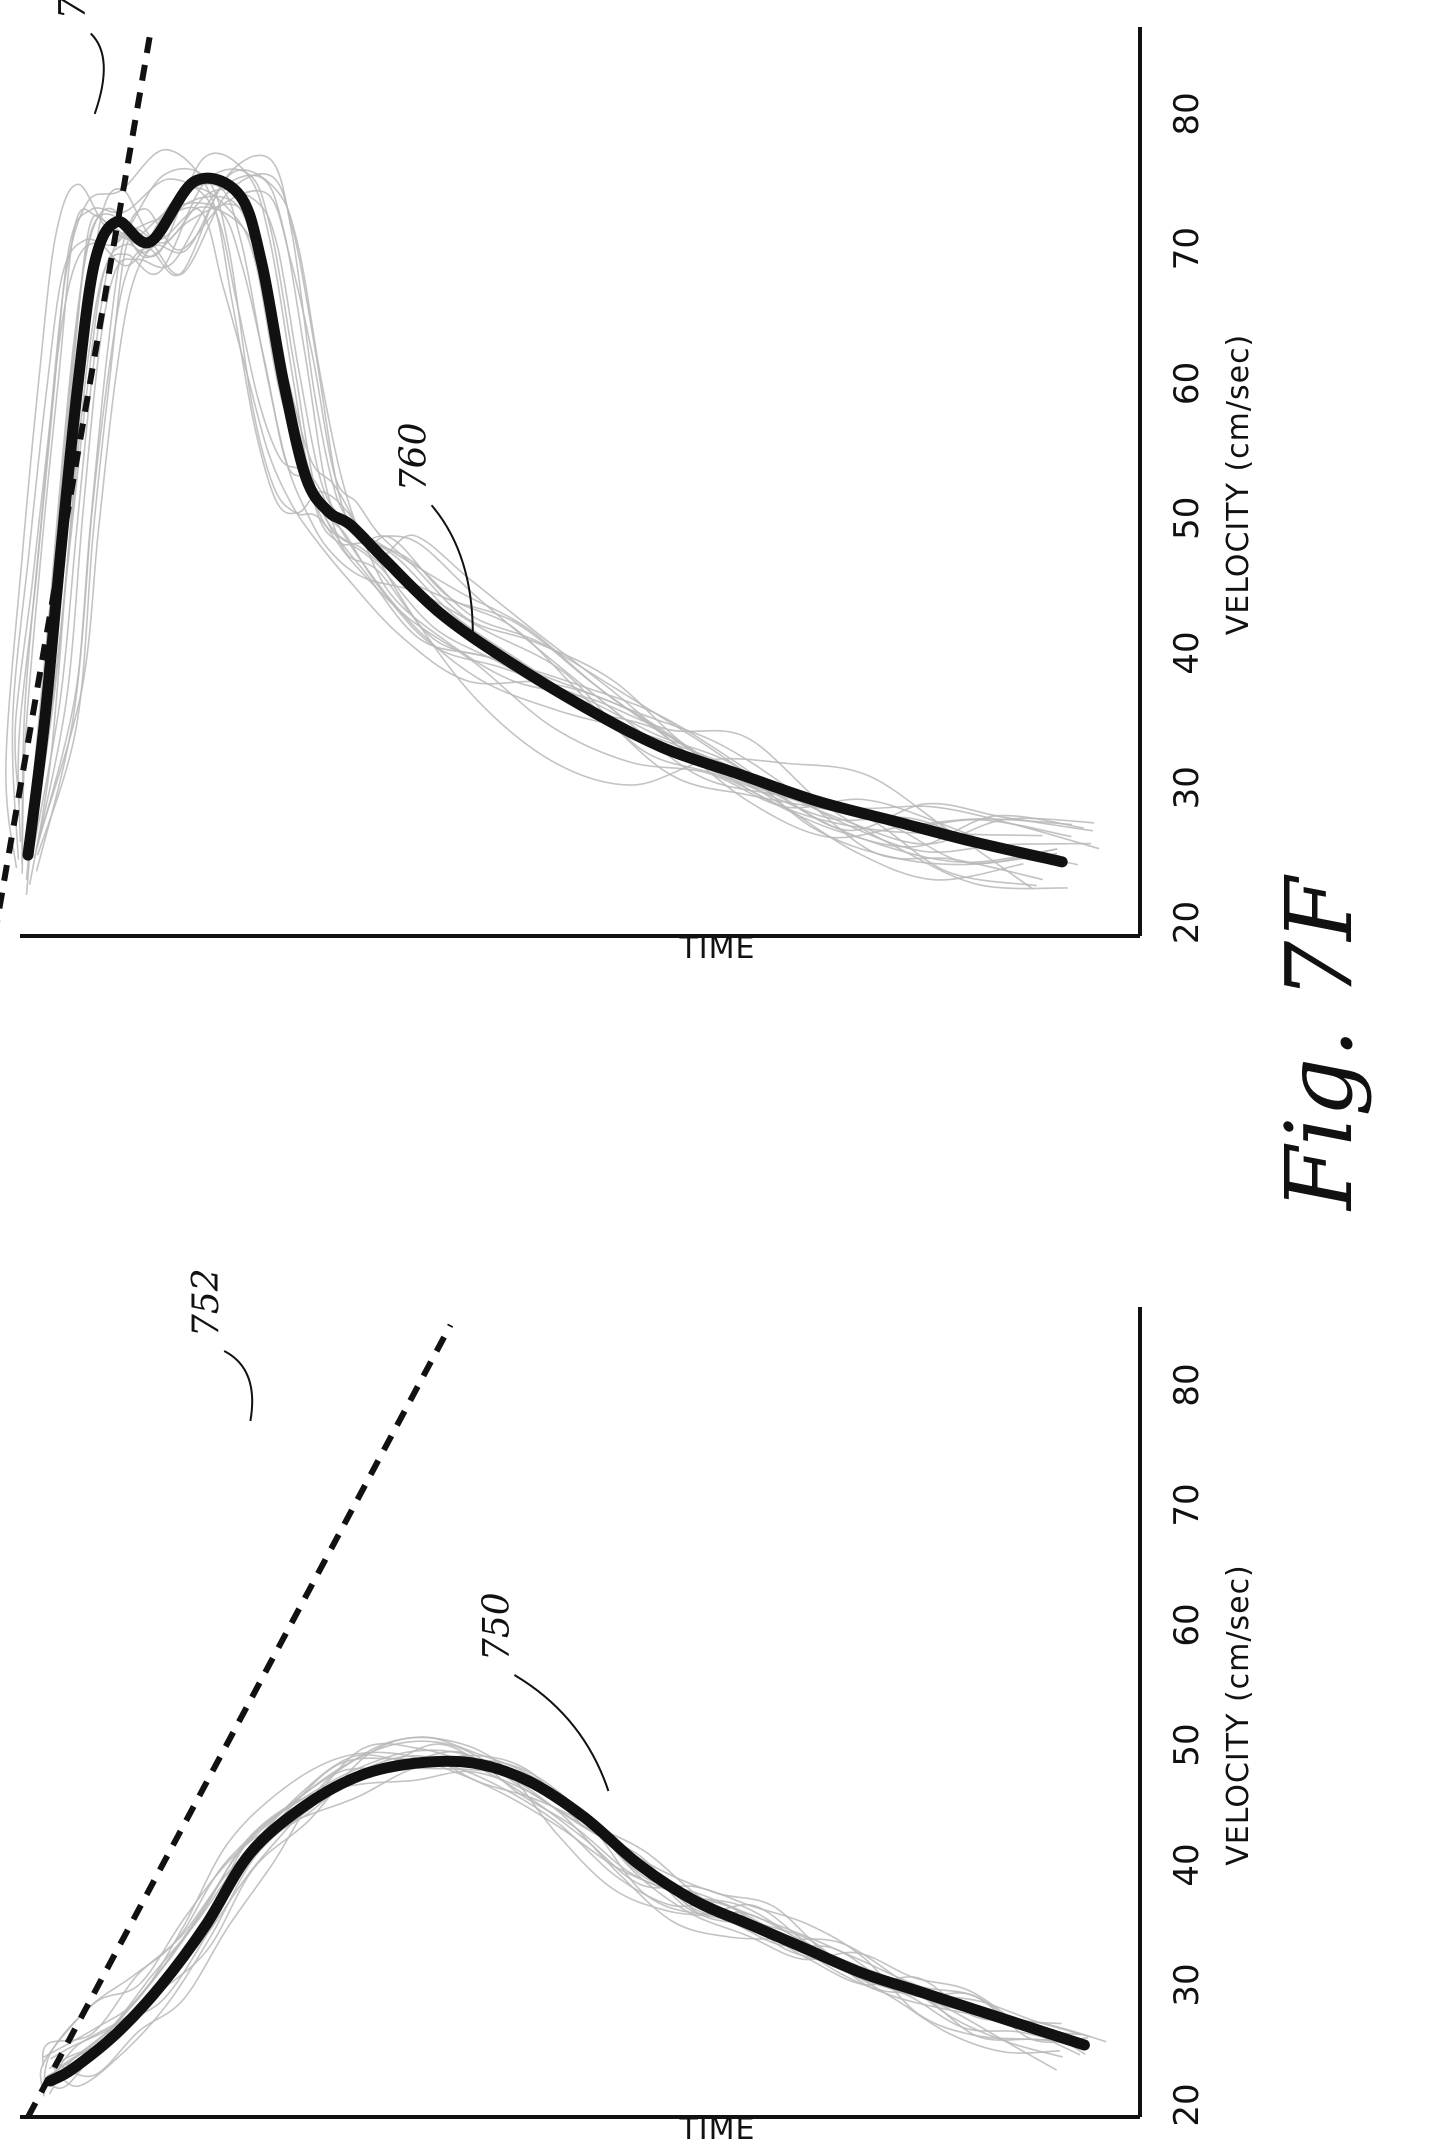 This screenshot has height=2145, width=1449. I want to click on ref-label-762: 762, so click(73, 10).